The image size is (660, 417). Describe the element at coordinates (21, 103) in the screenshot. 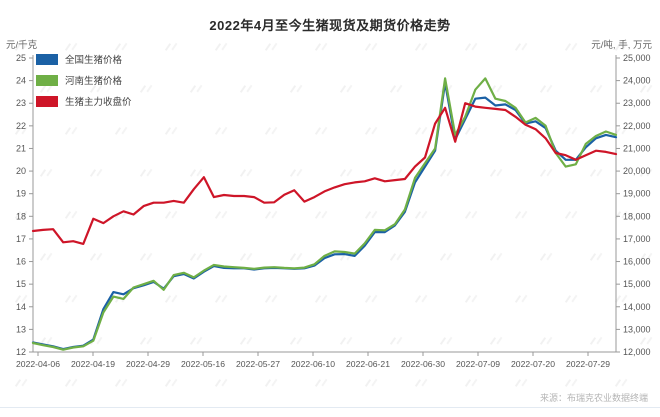

I see `left-axis-tick-label: 23` at that location.